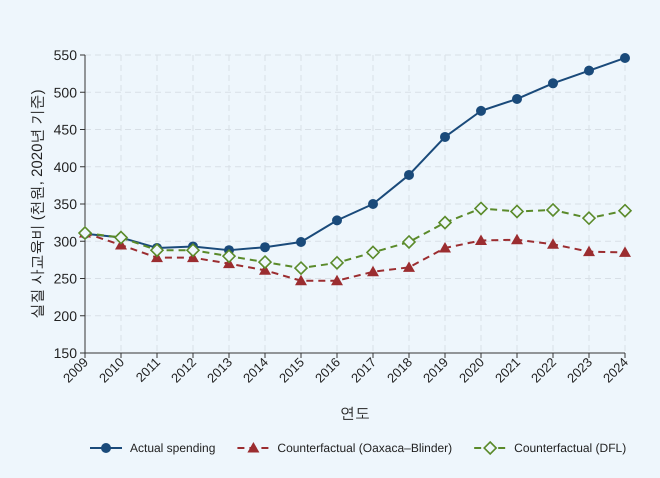 The image size is (660, 478). Describe the element at coordinates (66, 241) in the screenshot. I see `y-tick-label: 300` at that location.